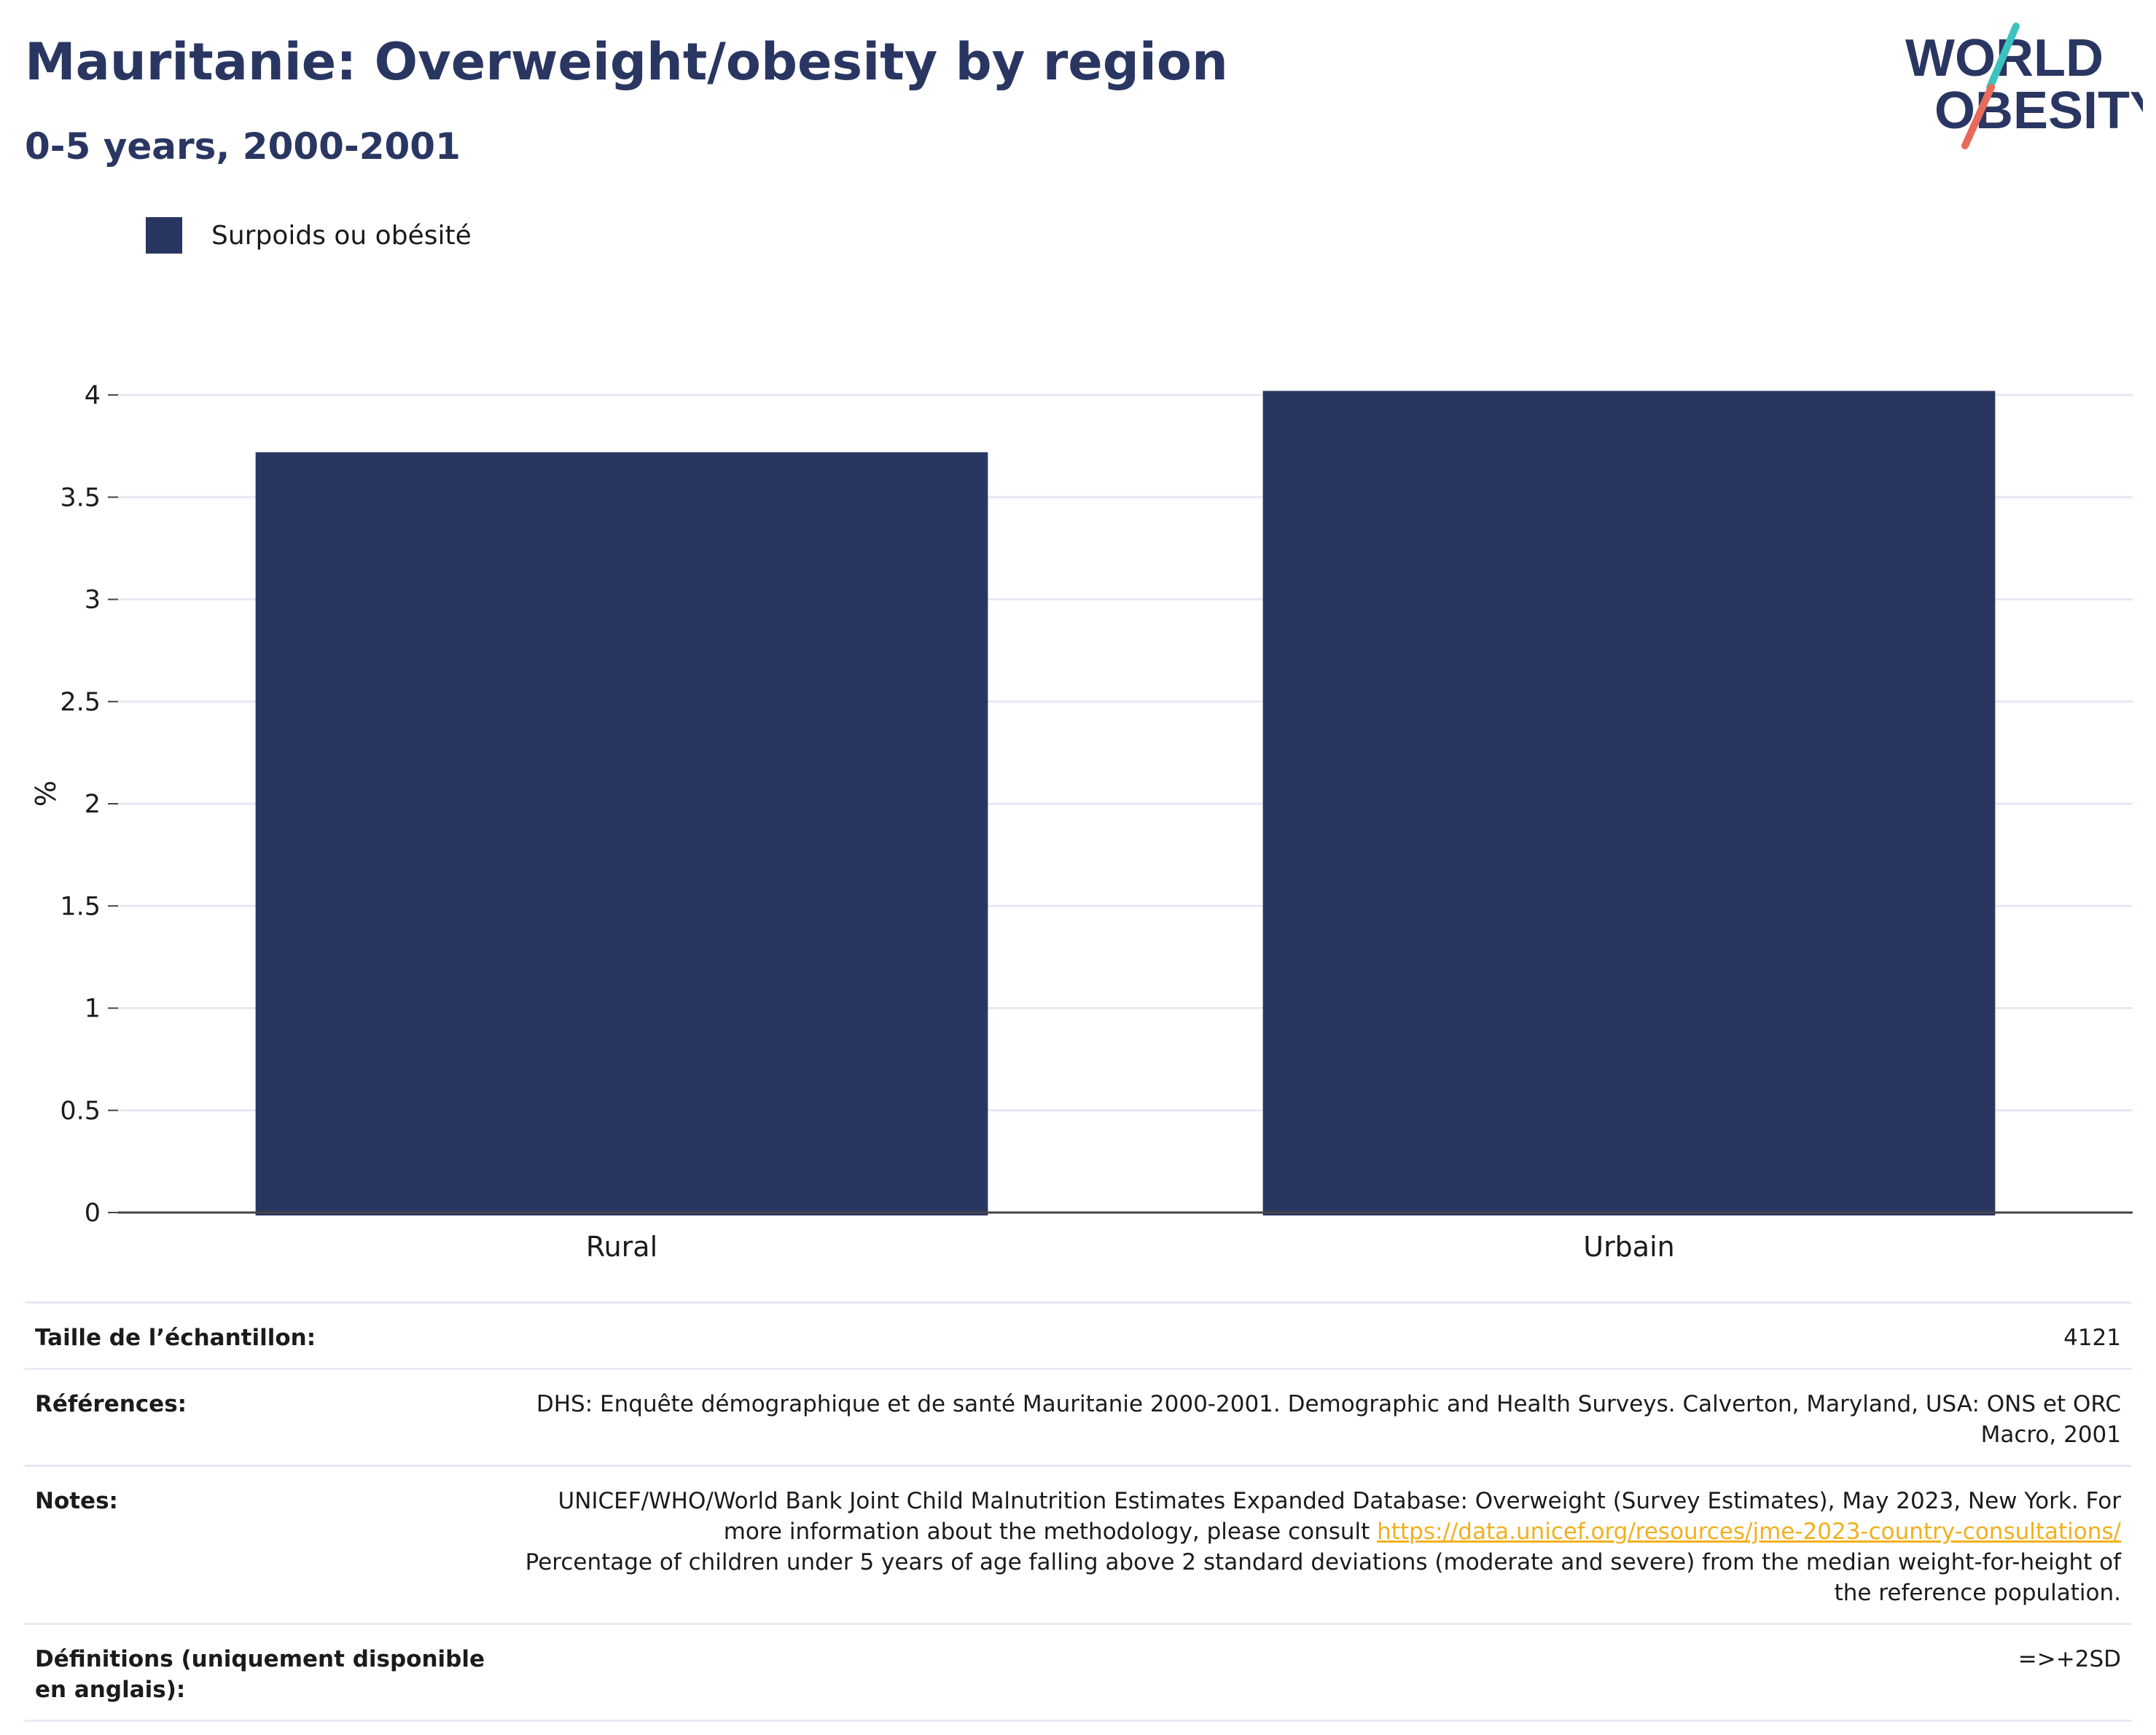 This screenshot has width=2156, height=1735. I want to click on y-tick-label: 0.5, so click(80, 1111).